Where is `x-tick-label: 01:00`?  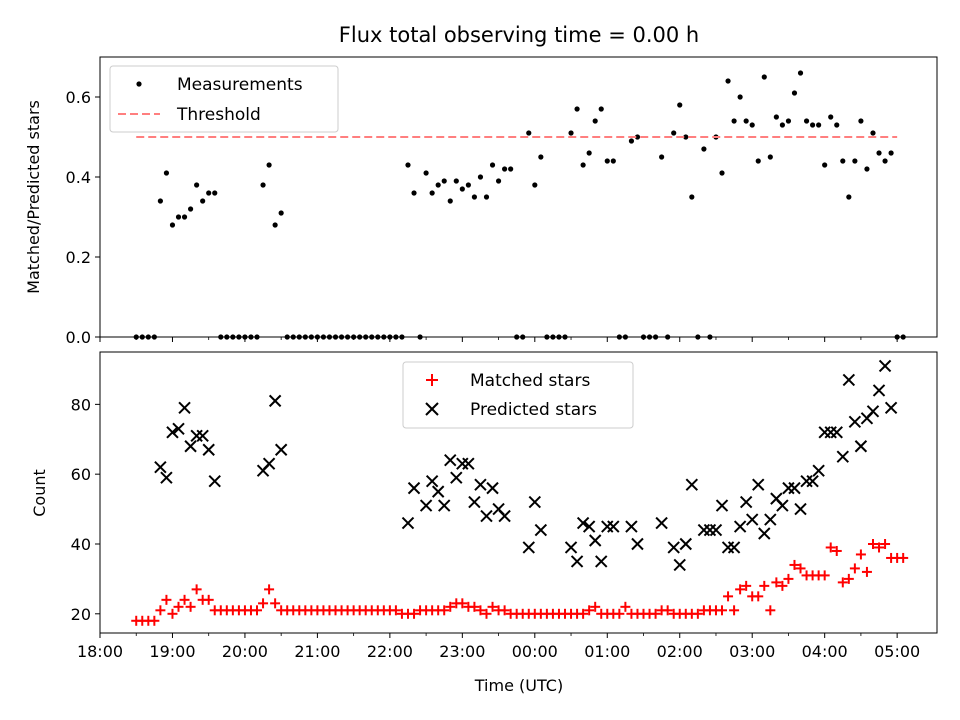 x-tick-label: 01:00 is located at coordinates (607, 651).